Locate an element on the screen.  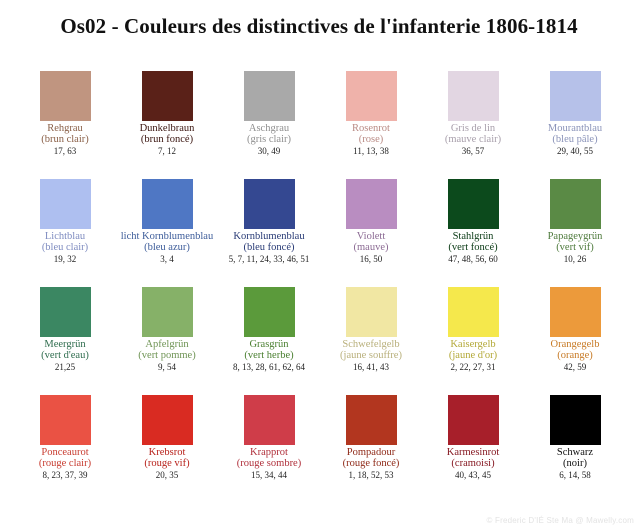
regiment-numbers: 16, 41, 43 is located at coordinates (371, 367).